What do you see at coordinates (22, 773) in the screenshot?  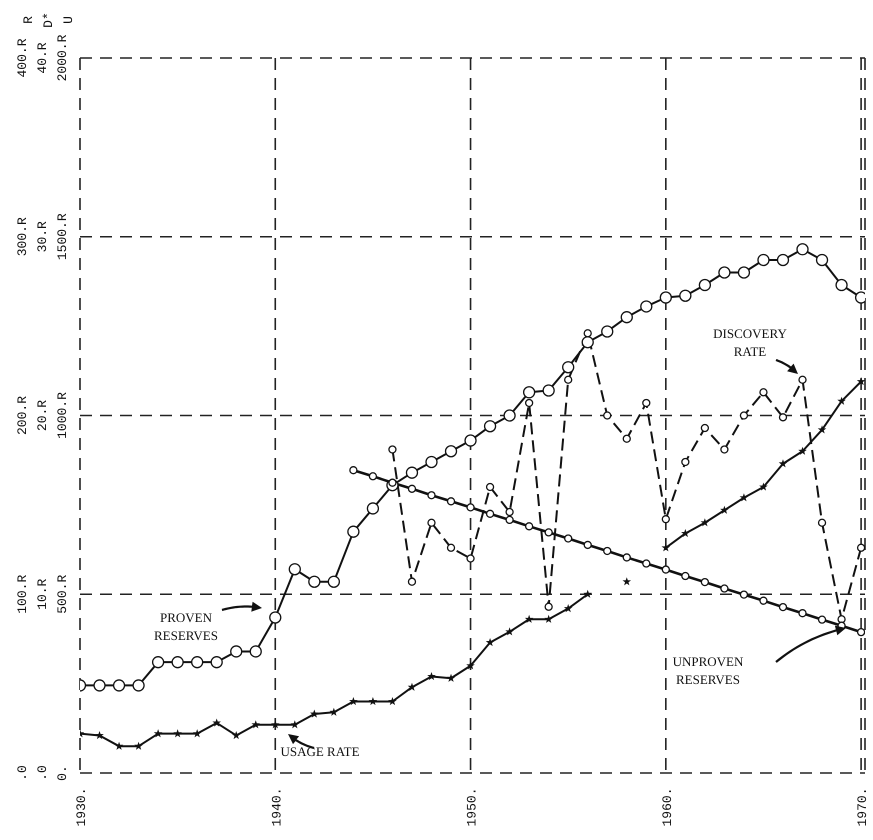 I see `y3-tick-label: .0` at bounding box center [22, 773].